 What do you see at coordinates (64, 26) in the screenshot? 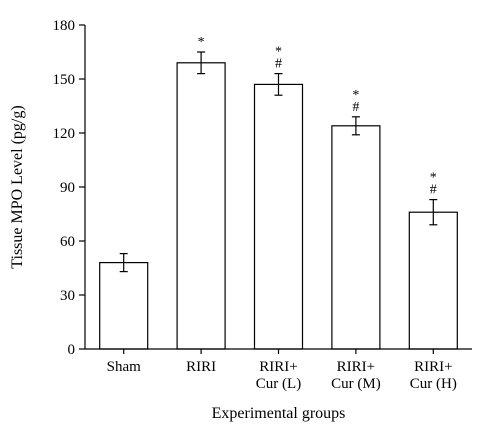
I see `y-tick-label: 180` at bounding box center [64, 26].